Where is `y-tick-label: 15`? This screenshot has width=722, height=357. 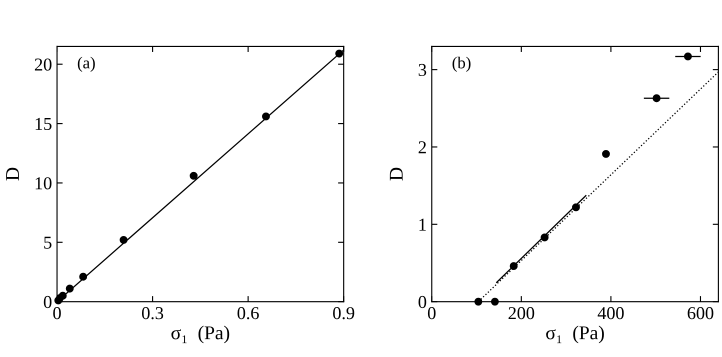 y-tick-label: 15 is located at coordinates (44, 124).